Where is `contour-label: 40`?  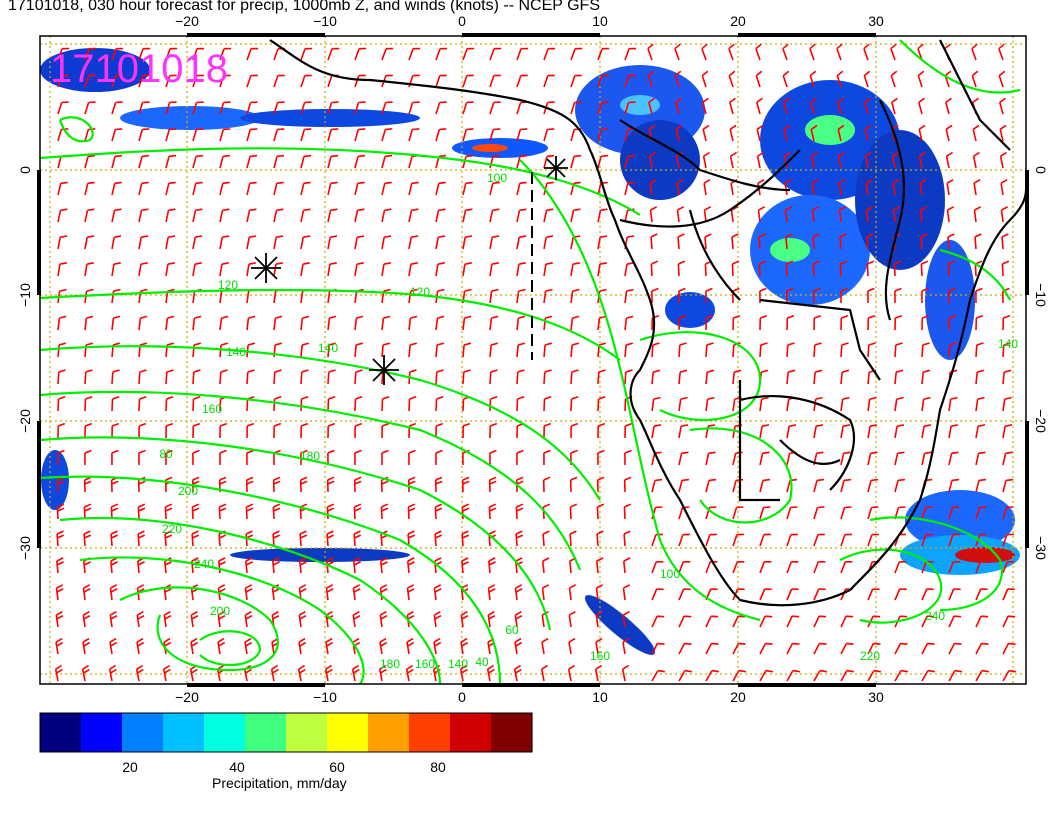
contour-label: 40 is located at coordinates (482, 662).